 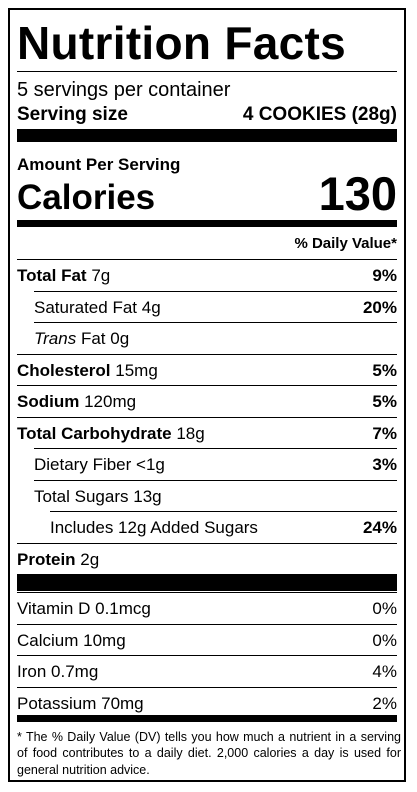 I want to click on nutrient-row: Saturated Fat 4g 20%, so click(x=207, y=306).